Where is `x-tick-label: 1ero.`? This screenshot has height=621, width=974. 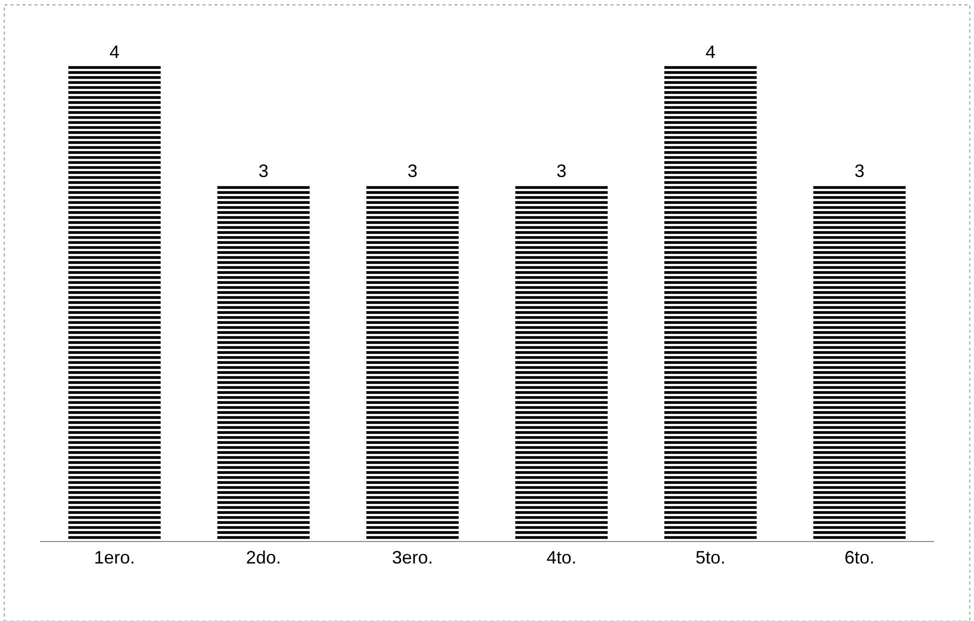
x-tick-label: 1ero. is located at coordinates (115, 558).